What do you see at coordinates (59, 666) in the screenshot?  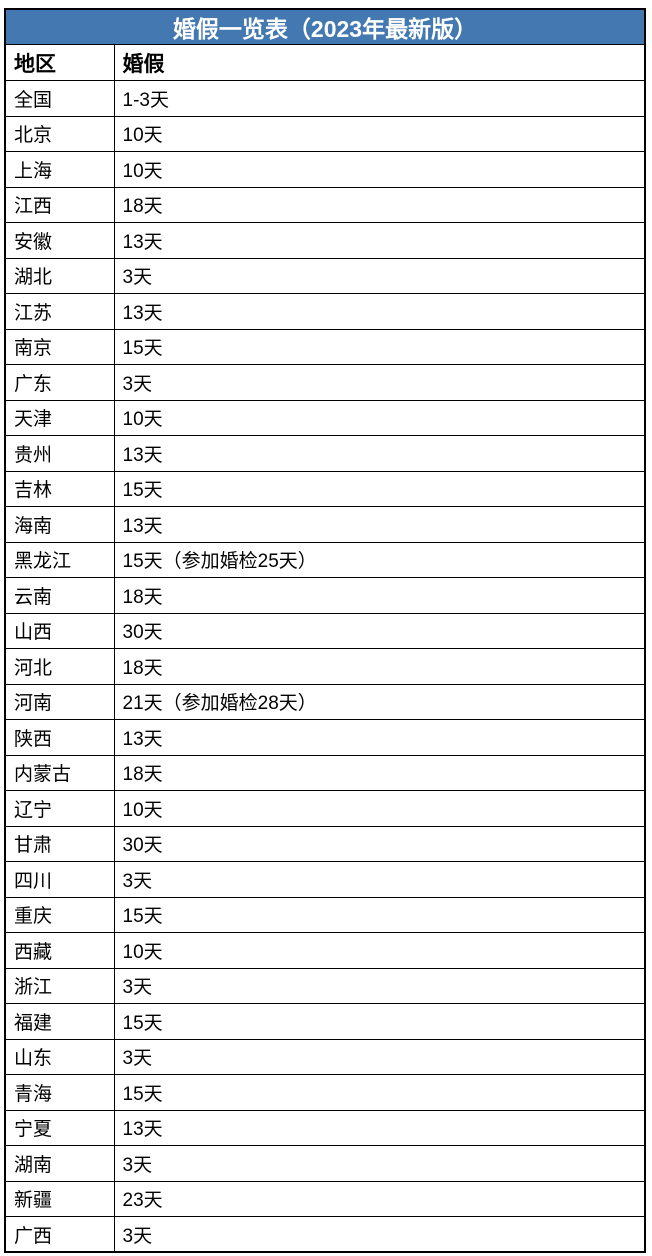 I see `region-cell: 河北` at bounding box center [59, 666].